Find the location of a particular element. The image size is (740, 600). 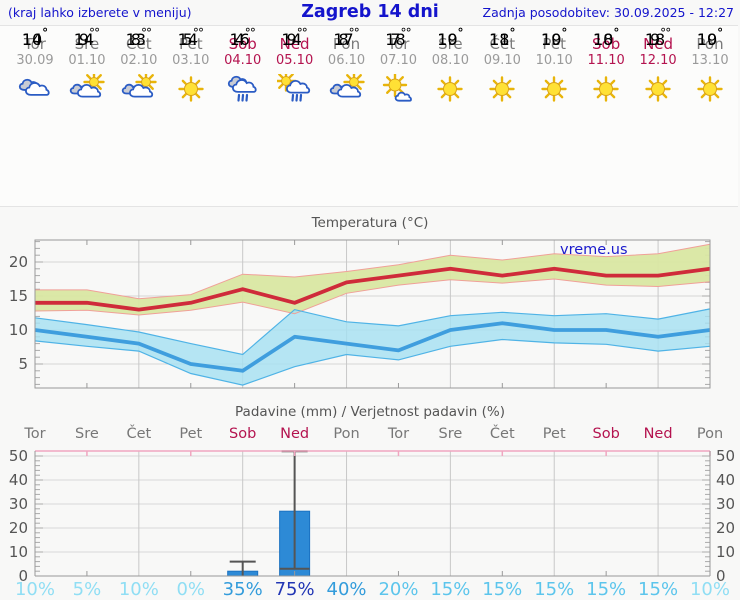

watermark-vreme-us: vreme.us is located at coordinates (594, 250).